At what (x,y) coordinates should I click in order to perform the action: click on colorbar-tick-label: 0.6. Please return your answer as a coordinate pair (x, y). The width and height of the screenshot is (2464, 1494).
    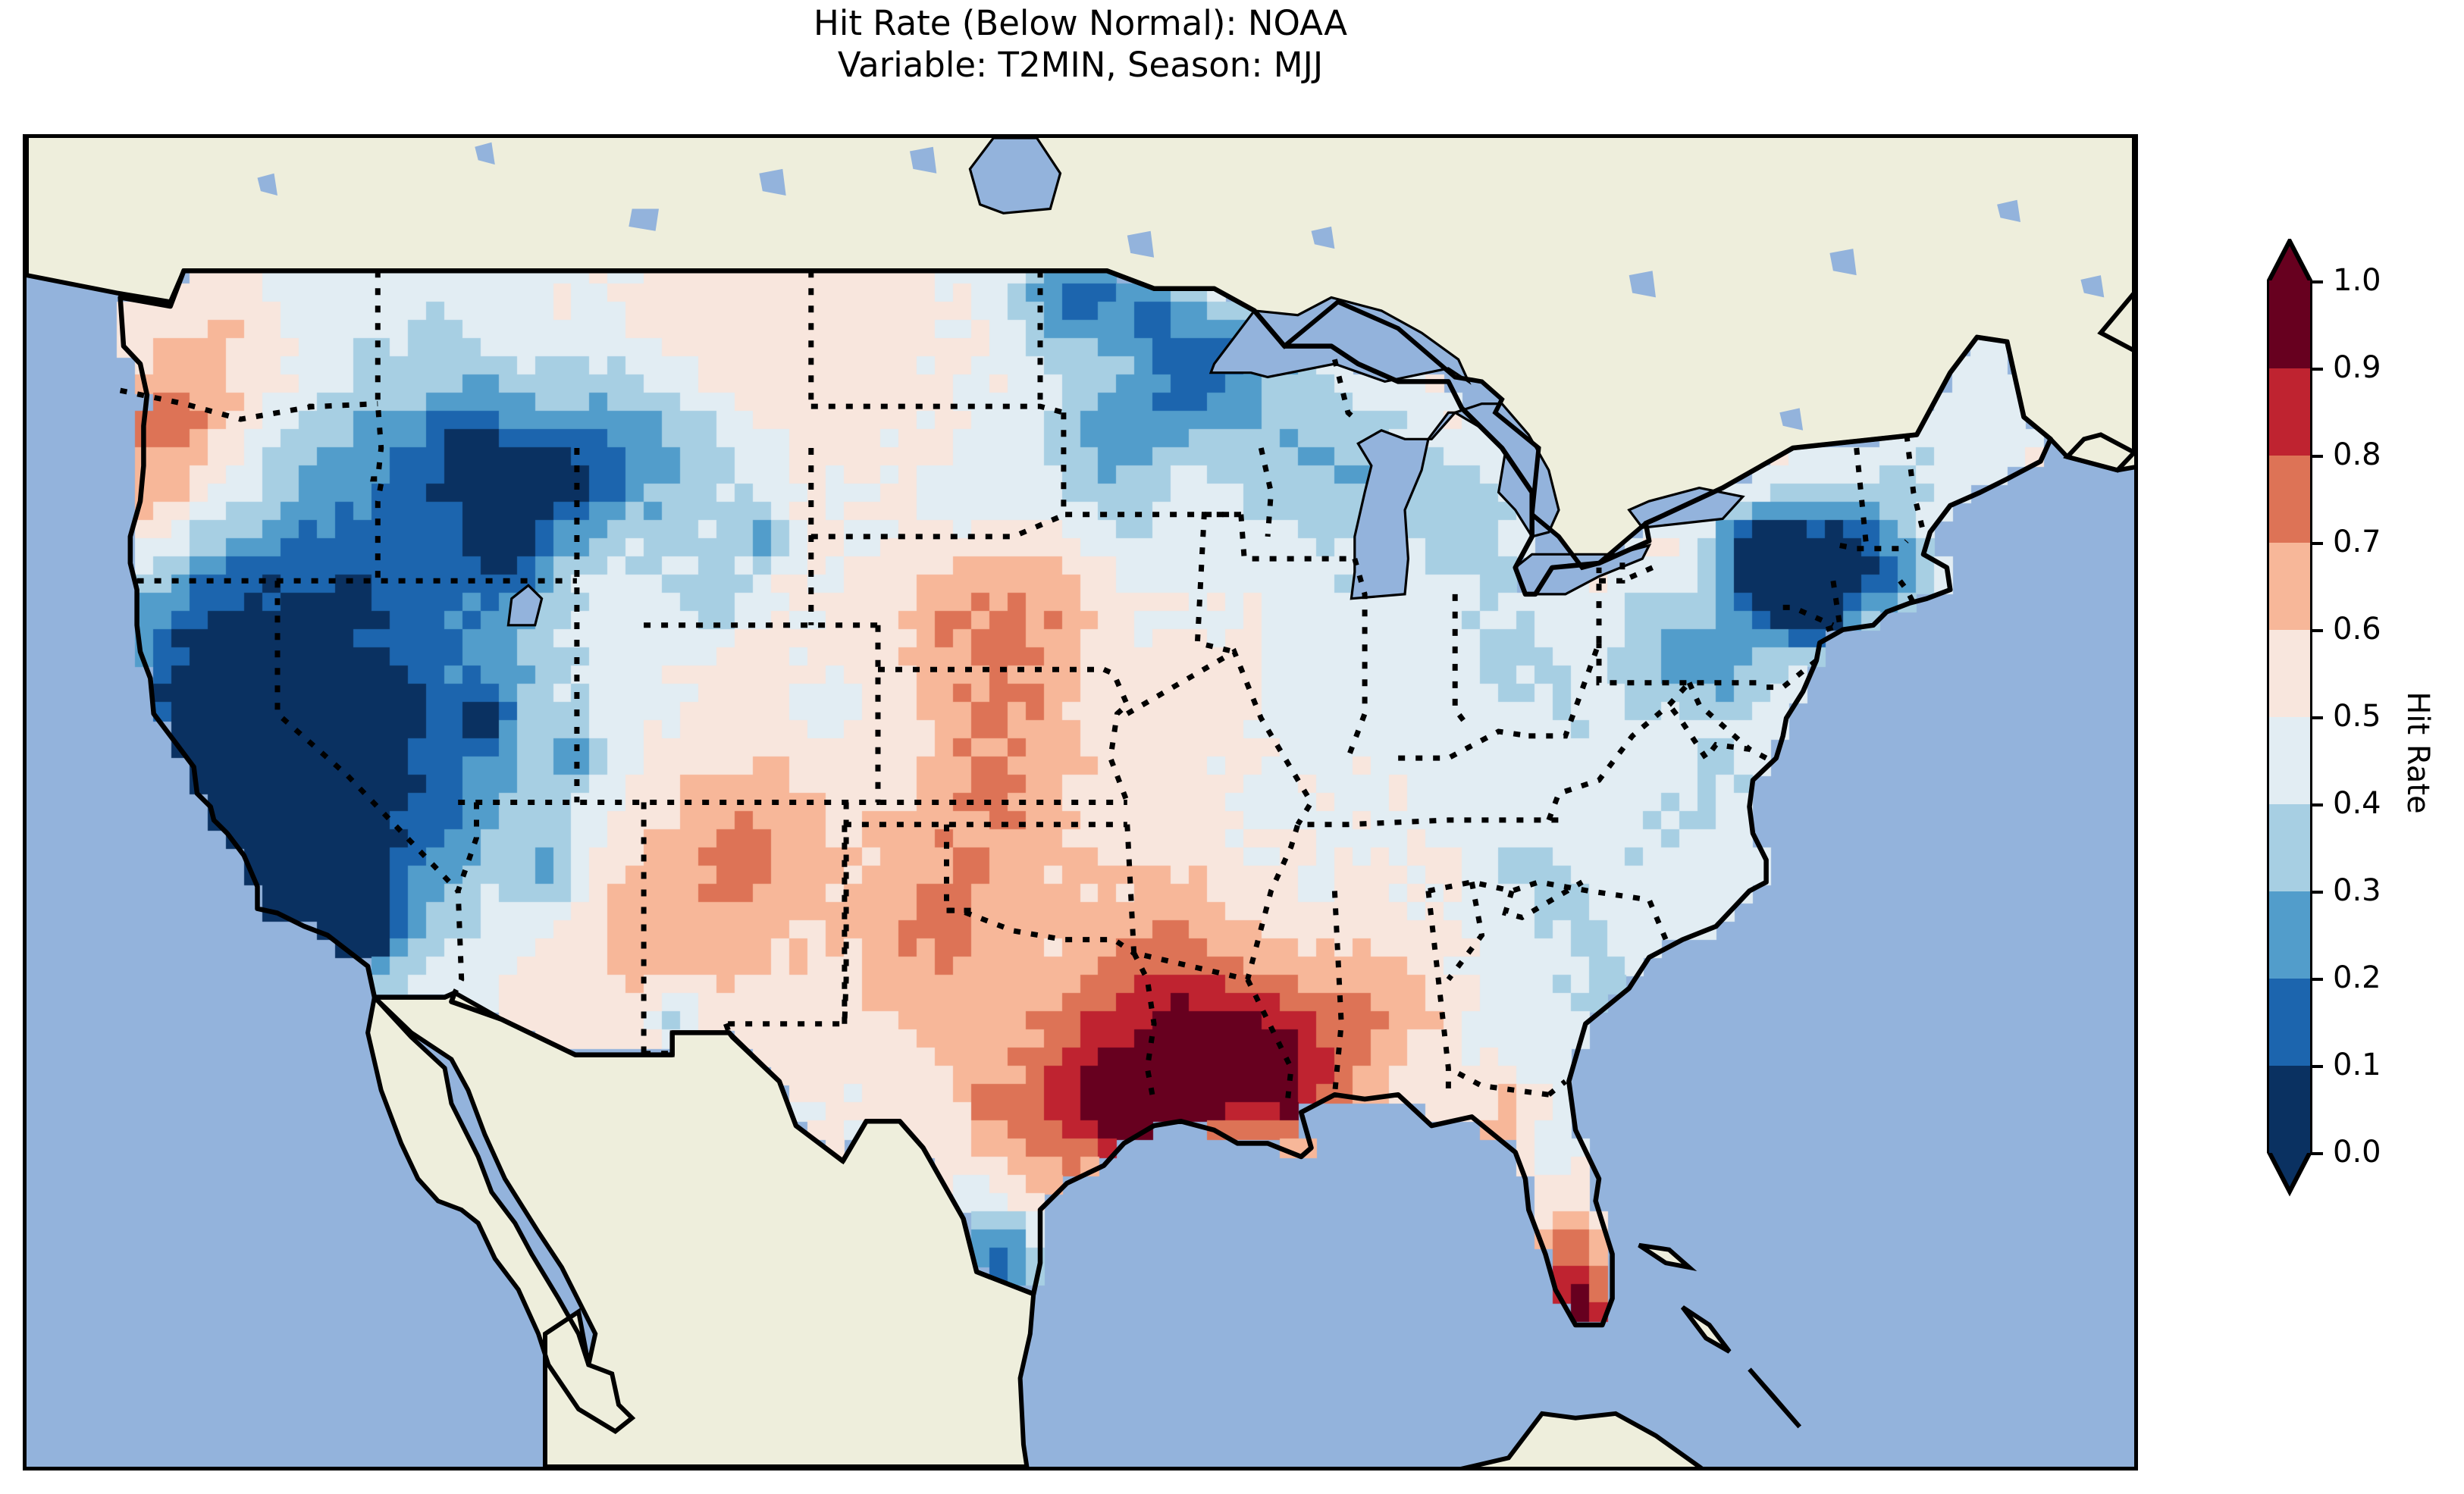
    Looking at the image, I should click on (2357, 629).